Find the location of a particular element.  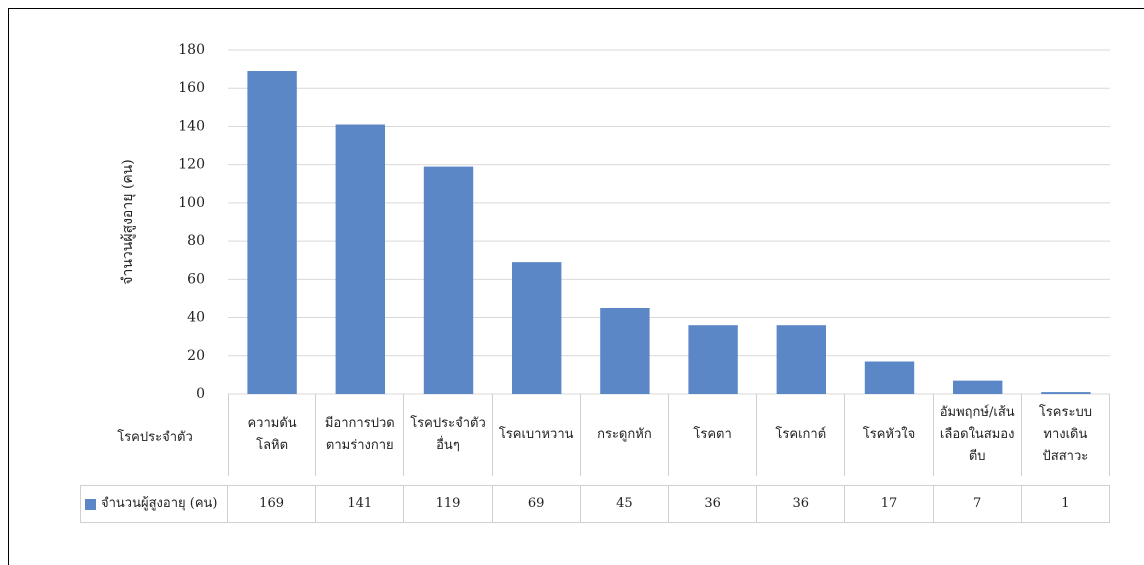

y-tick-label: 140 is located at coordinates (191, 126).